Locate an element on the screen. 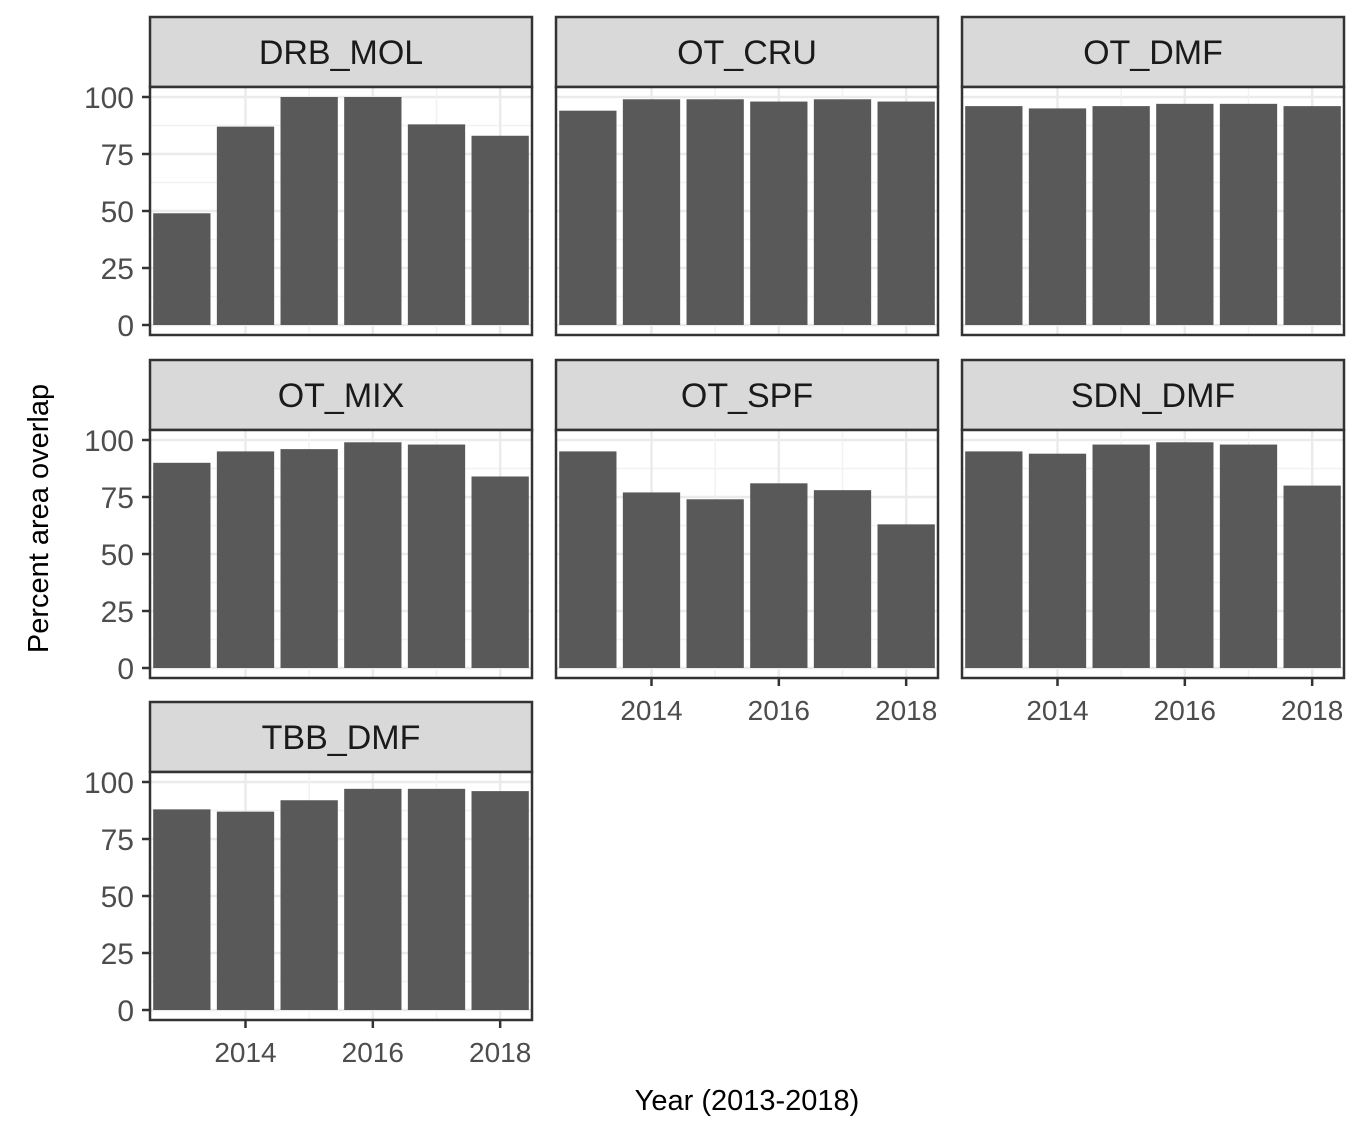  panel-ot-dmf: OT_DMF is located at coordinates (1153, 176).